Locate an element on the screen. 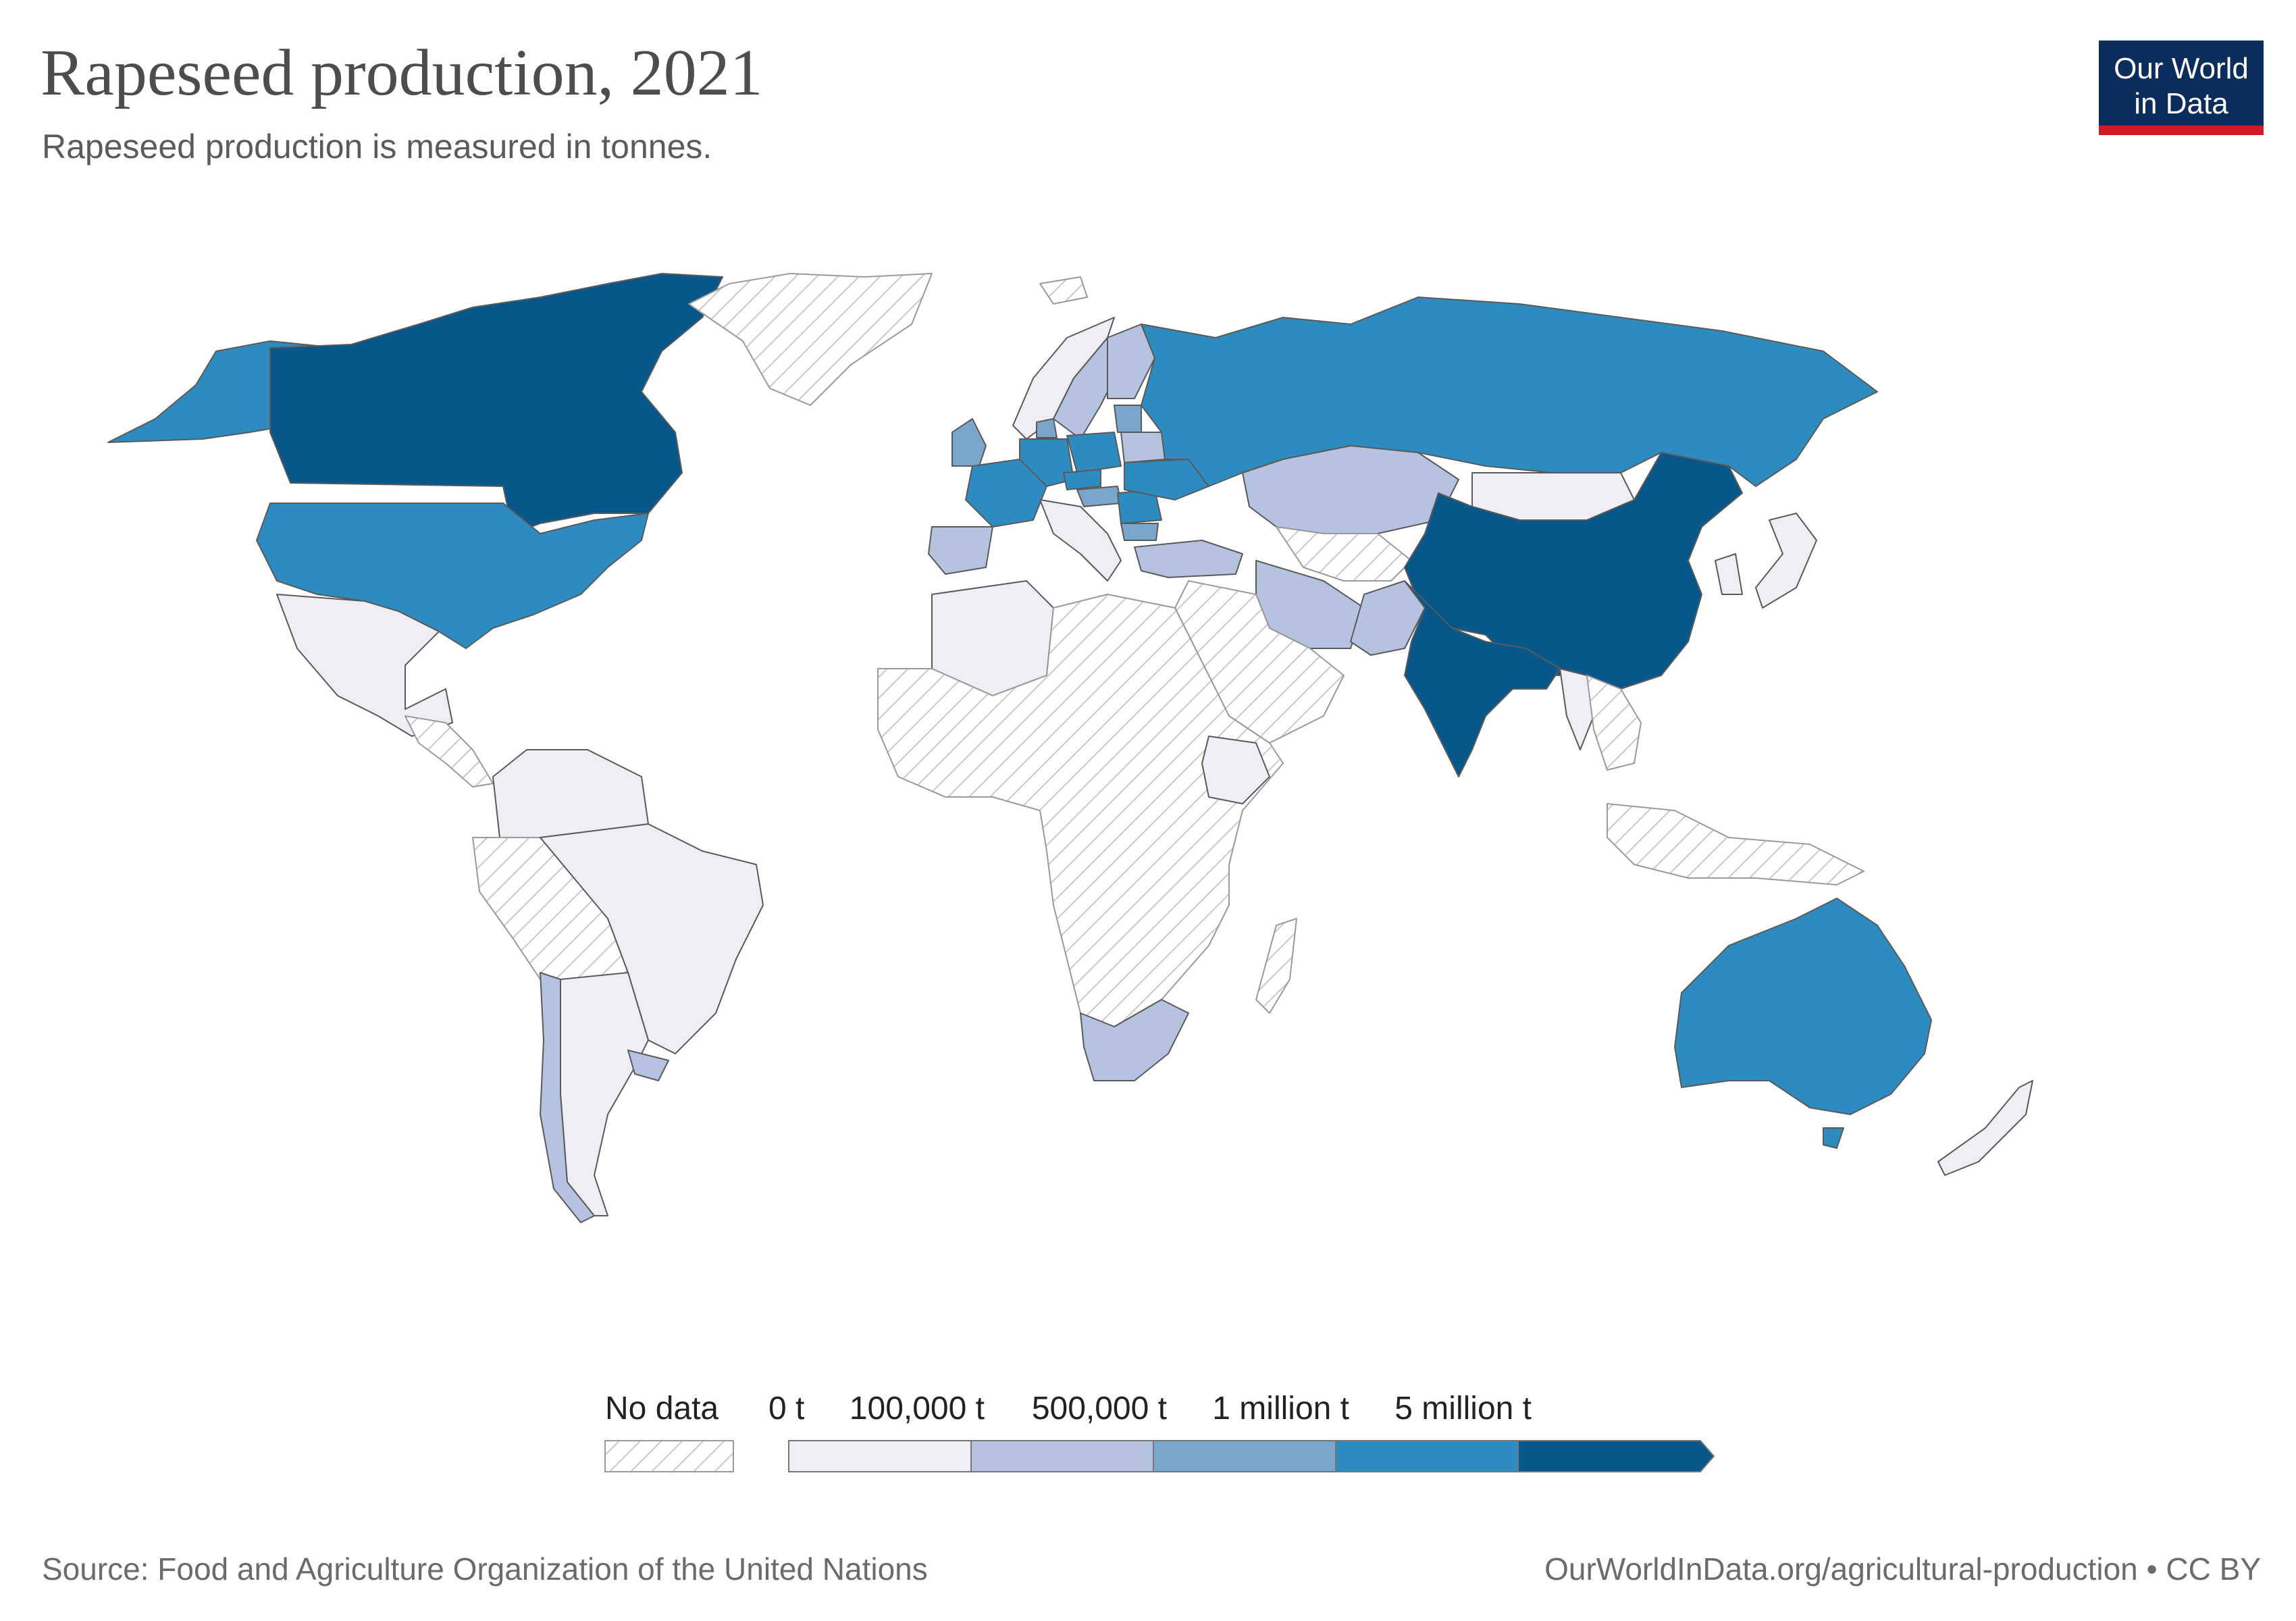 The width and height of the screenshot is (2296, 1621). legend-no-data-swatch is located at coordinates (669, 1456).